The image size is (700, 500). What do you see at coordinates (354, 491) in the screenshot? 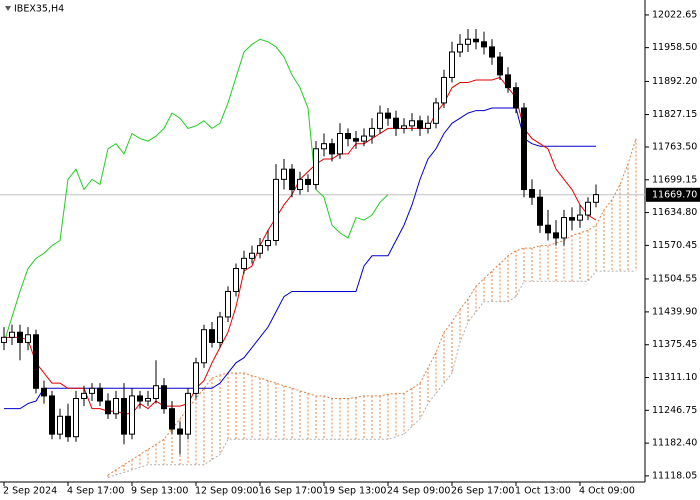
I see `x-tick-label: 19 Sep 13:00` at bounding box center [354, 491].